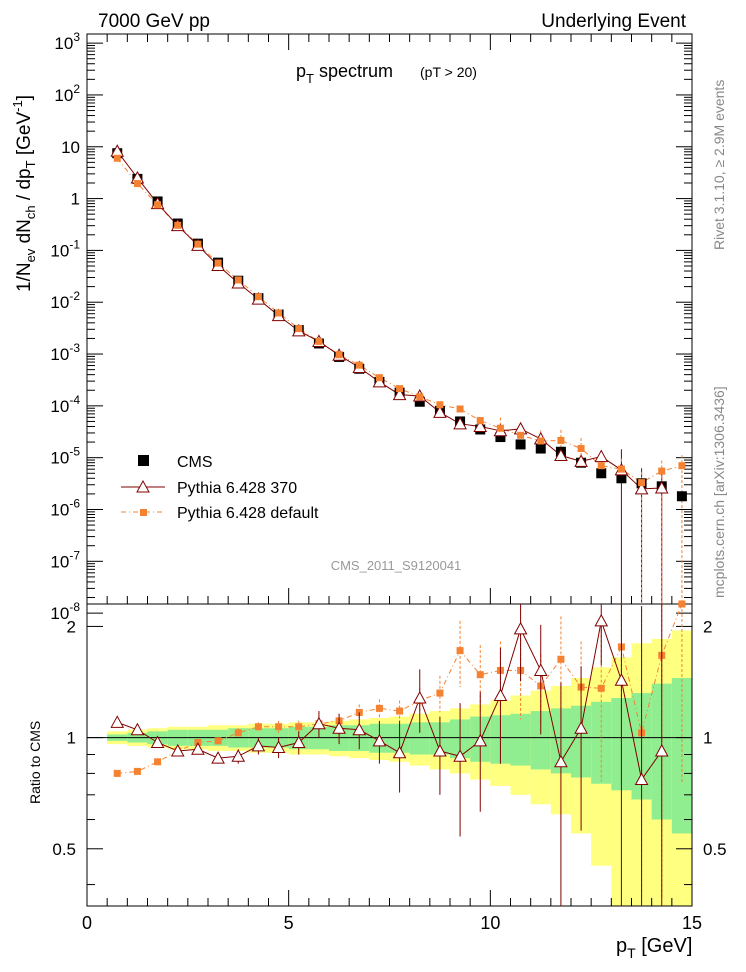 The image size is (746, 972). I want to click on y-tick-label: 10⁻⁴, so click(65, 404).